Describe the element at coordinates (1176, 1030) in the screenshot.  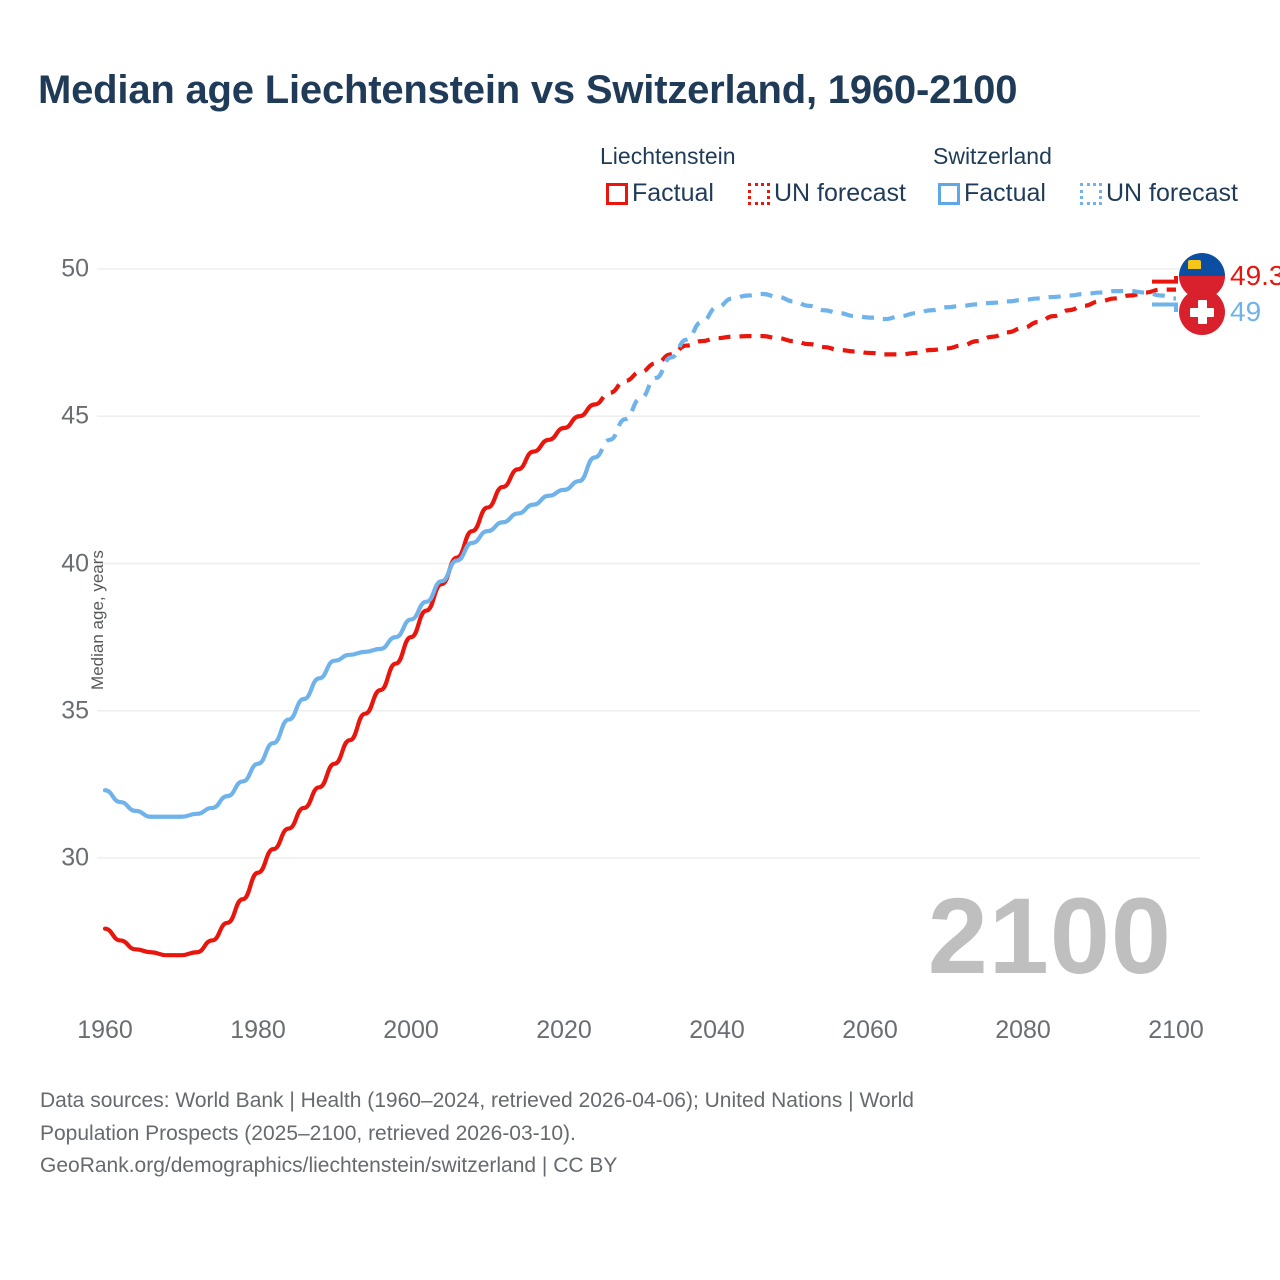
I see `x-tick-2100: 2100` at that location.